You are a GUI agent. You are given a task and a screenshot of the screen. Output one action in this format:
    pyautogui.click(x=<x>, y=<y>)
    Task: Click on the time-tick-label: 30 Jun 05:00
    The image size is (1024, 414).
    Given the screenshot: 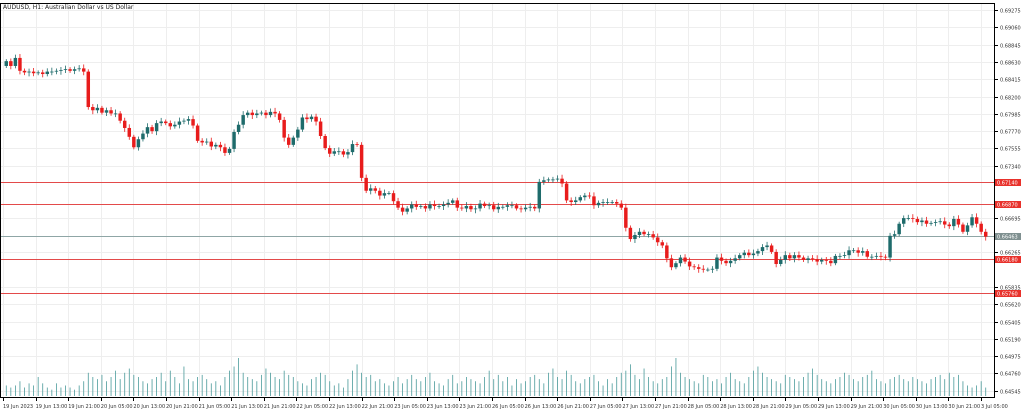 What is the action you would take?
    pyautogui.click(x=899, y=407)
    